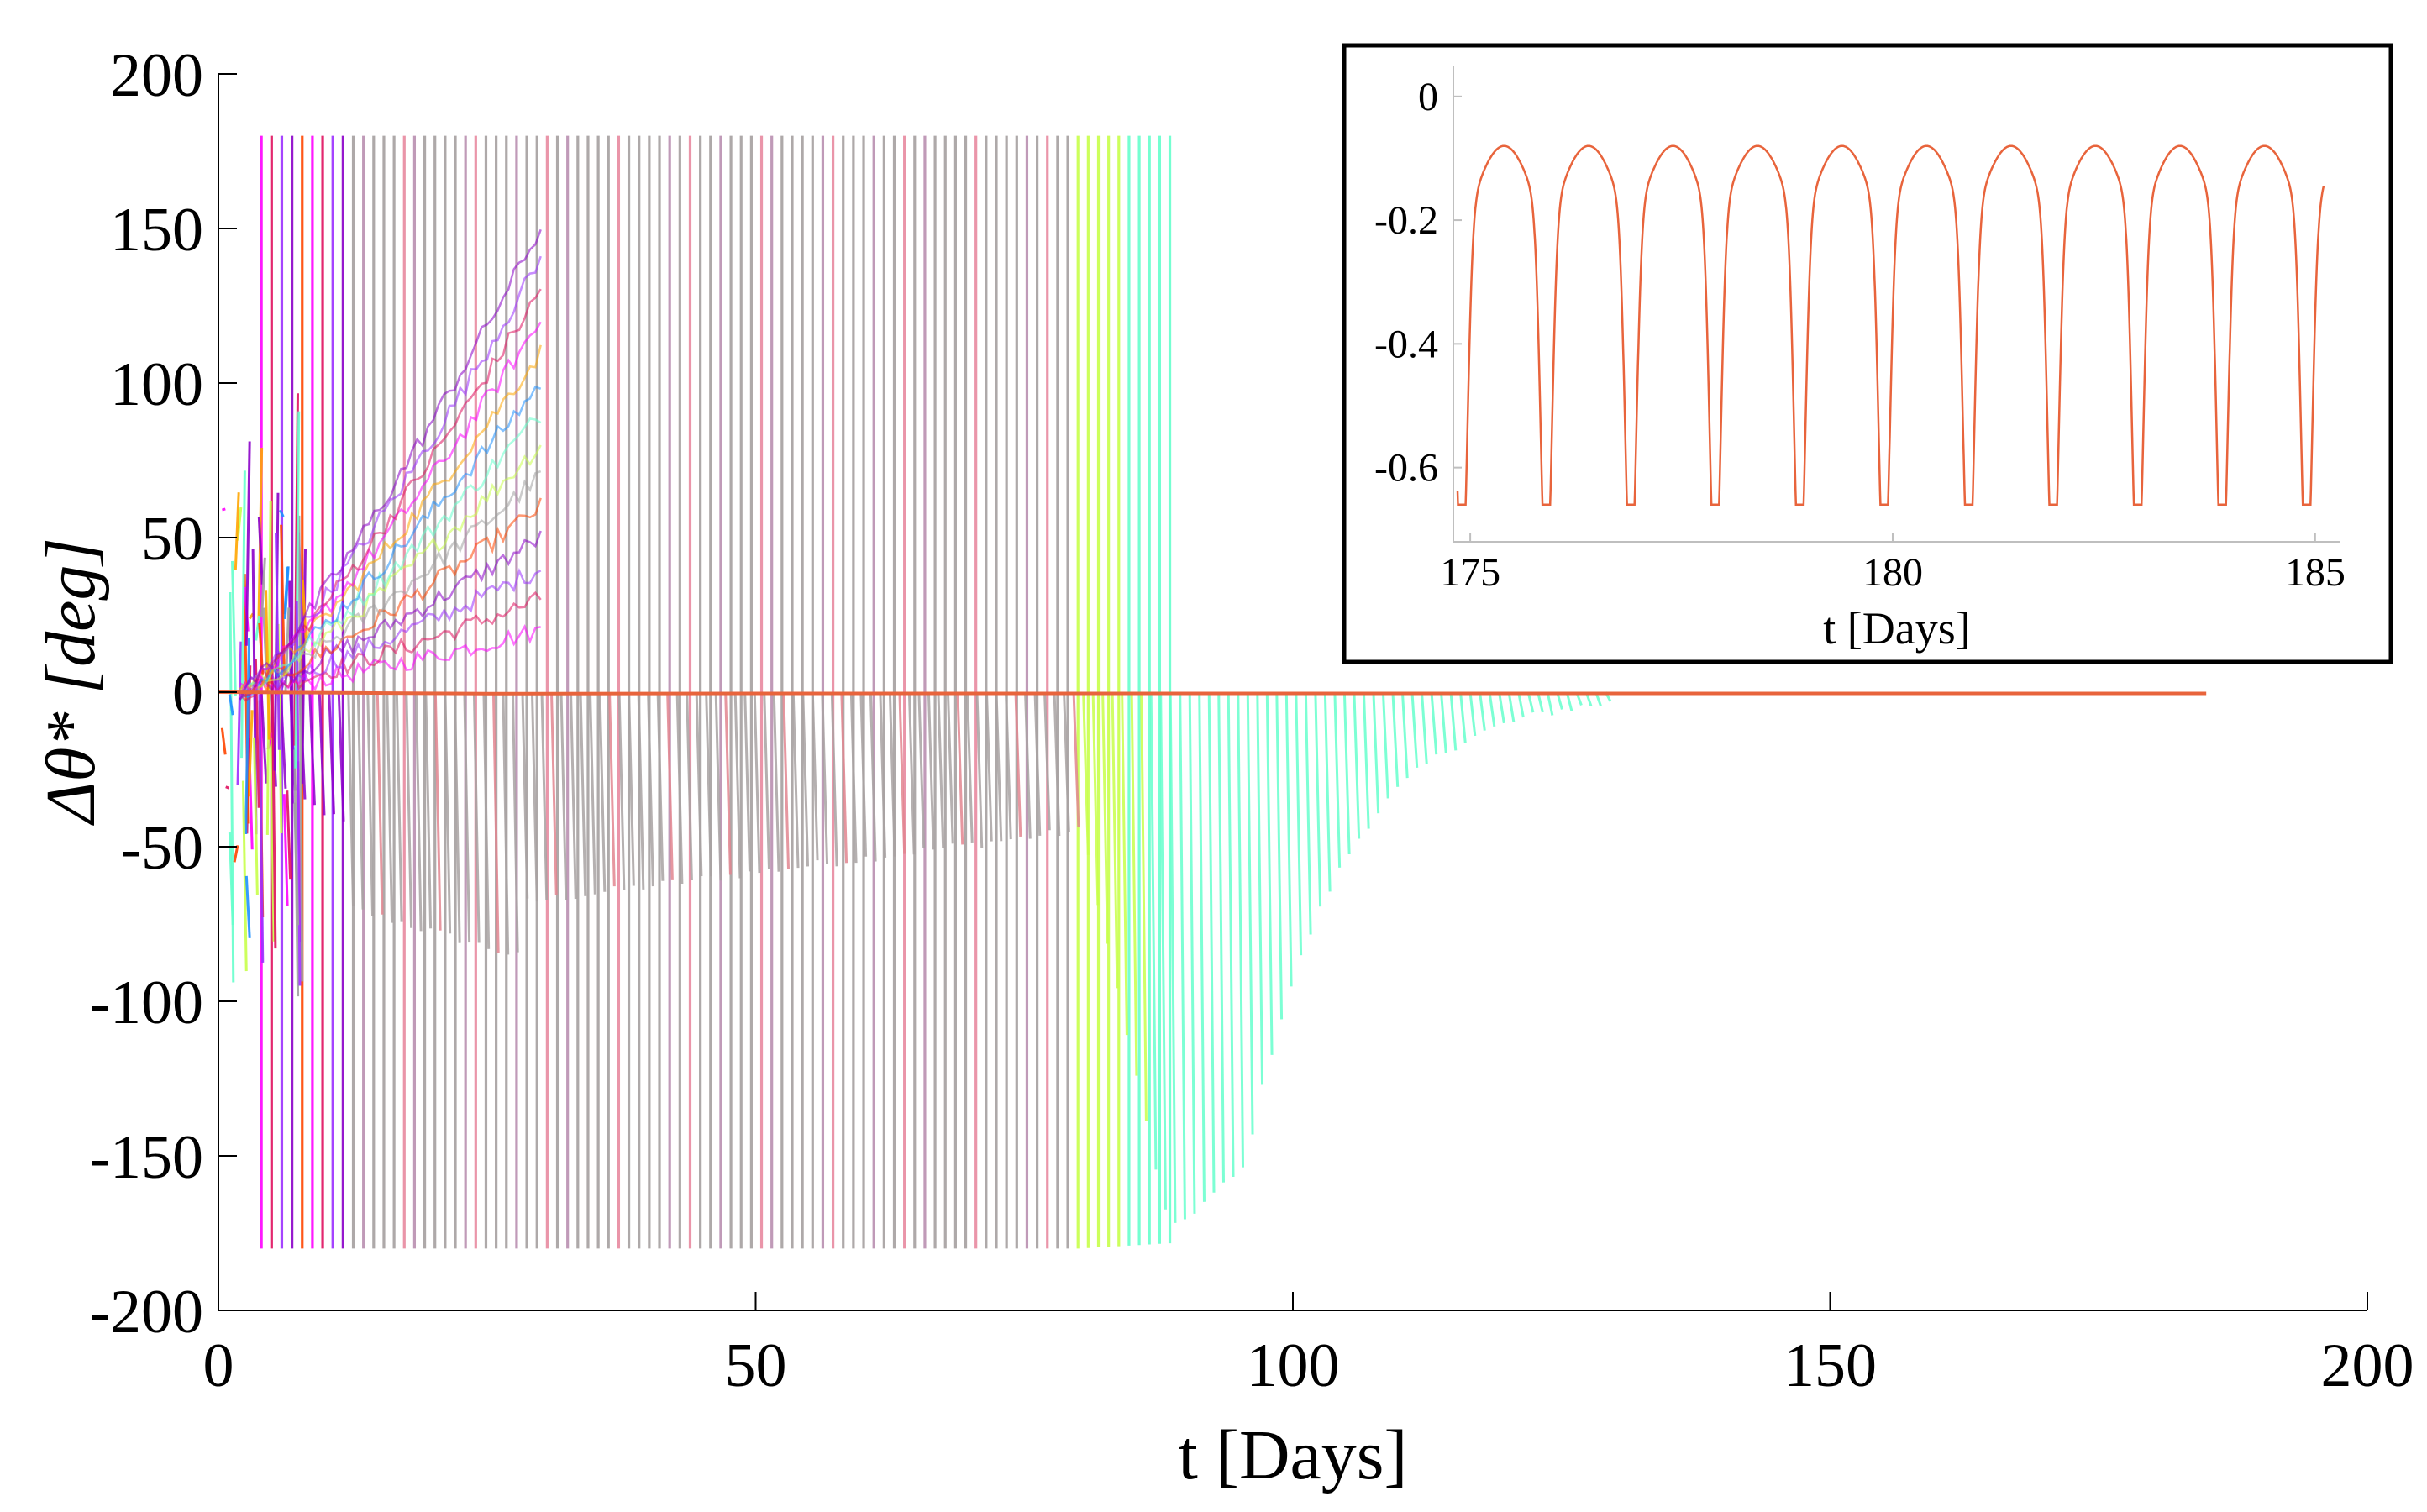 The image size is (2427, 1512). I want to click on main-y-tick-label: -200, so click(146, 1312).